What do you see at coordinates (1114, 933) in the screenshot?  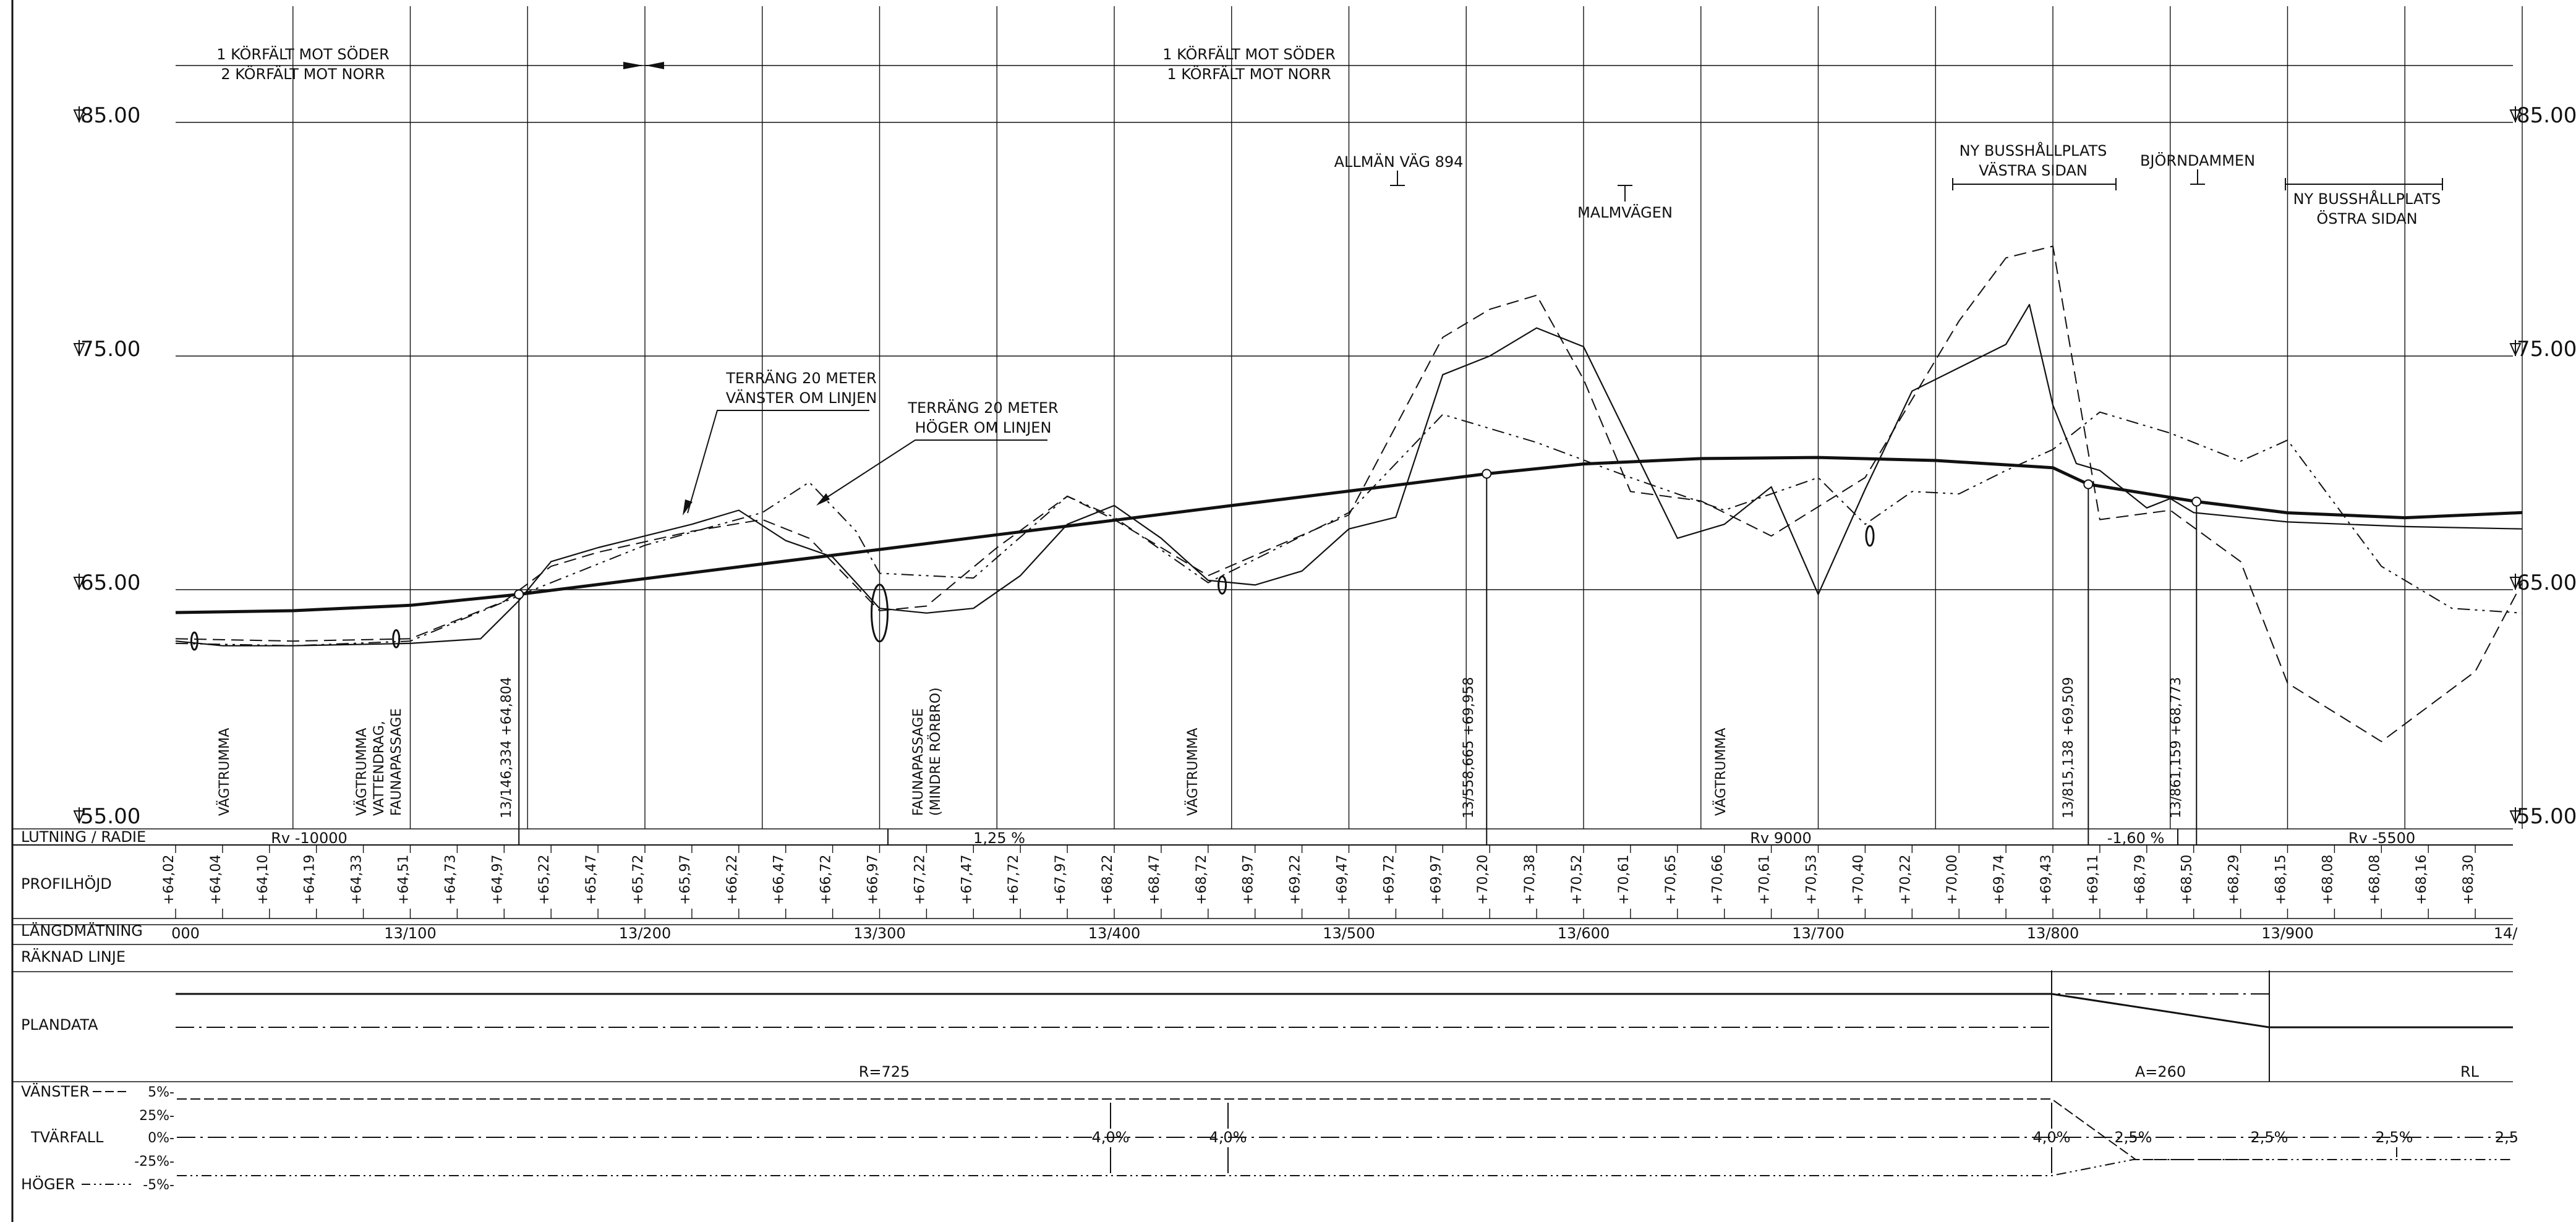 I see `langd-value-4: 13/400` at bounding box center [1114, 933].